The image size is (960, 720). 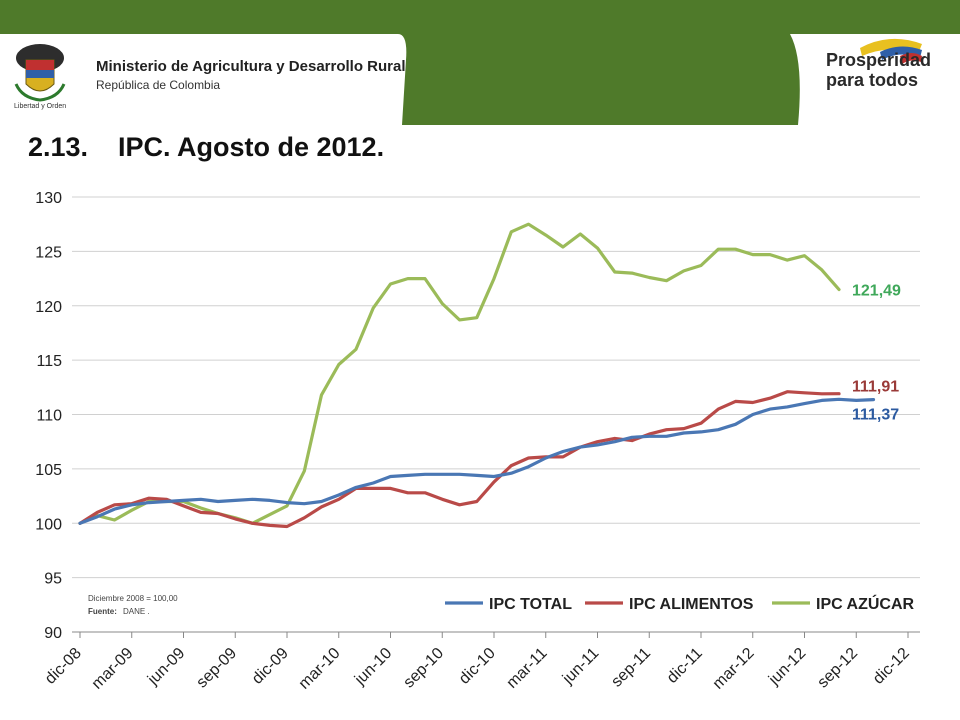 I want to click on chart-legend: IPC TOTAL IPC ALIMENTOS IPC AZÚCAR, so click(x=680, y=603).